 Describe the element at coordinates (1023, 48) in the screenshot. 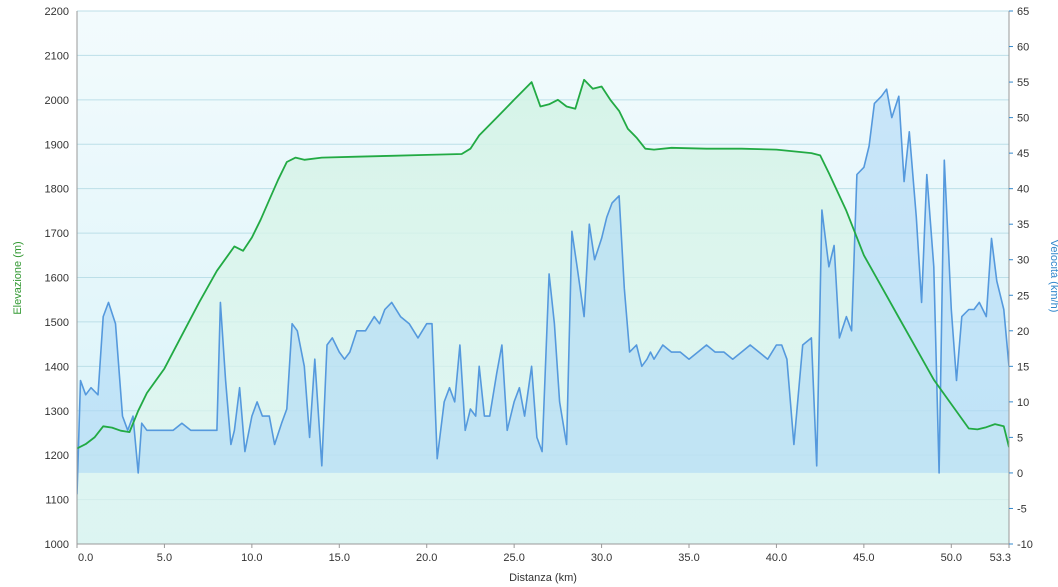

I see `y2-tick-label: 60` at that location.